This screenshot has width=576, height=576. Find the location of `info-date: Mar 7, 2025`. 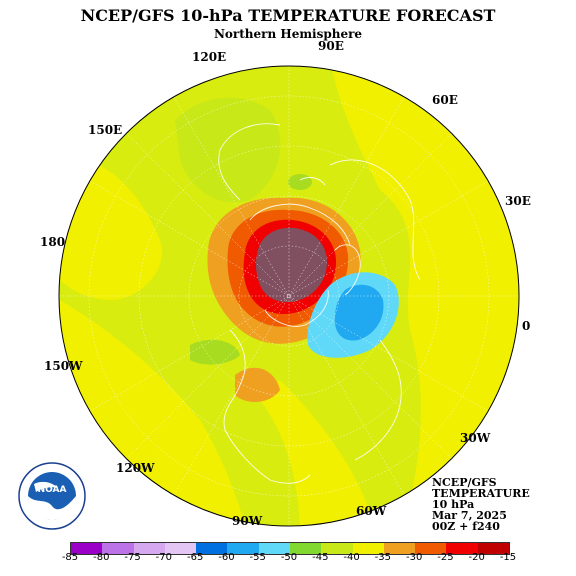

info-date: Mar 7, 2025 is located at coordinates (469, 515).